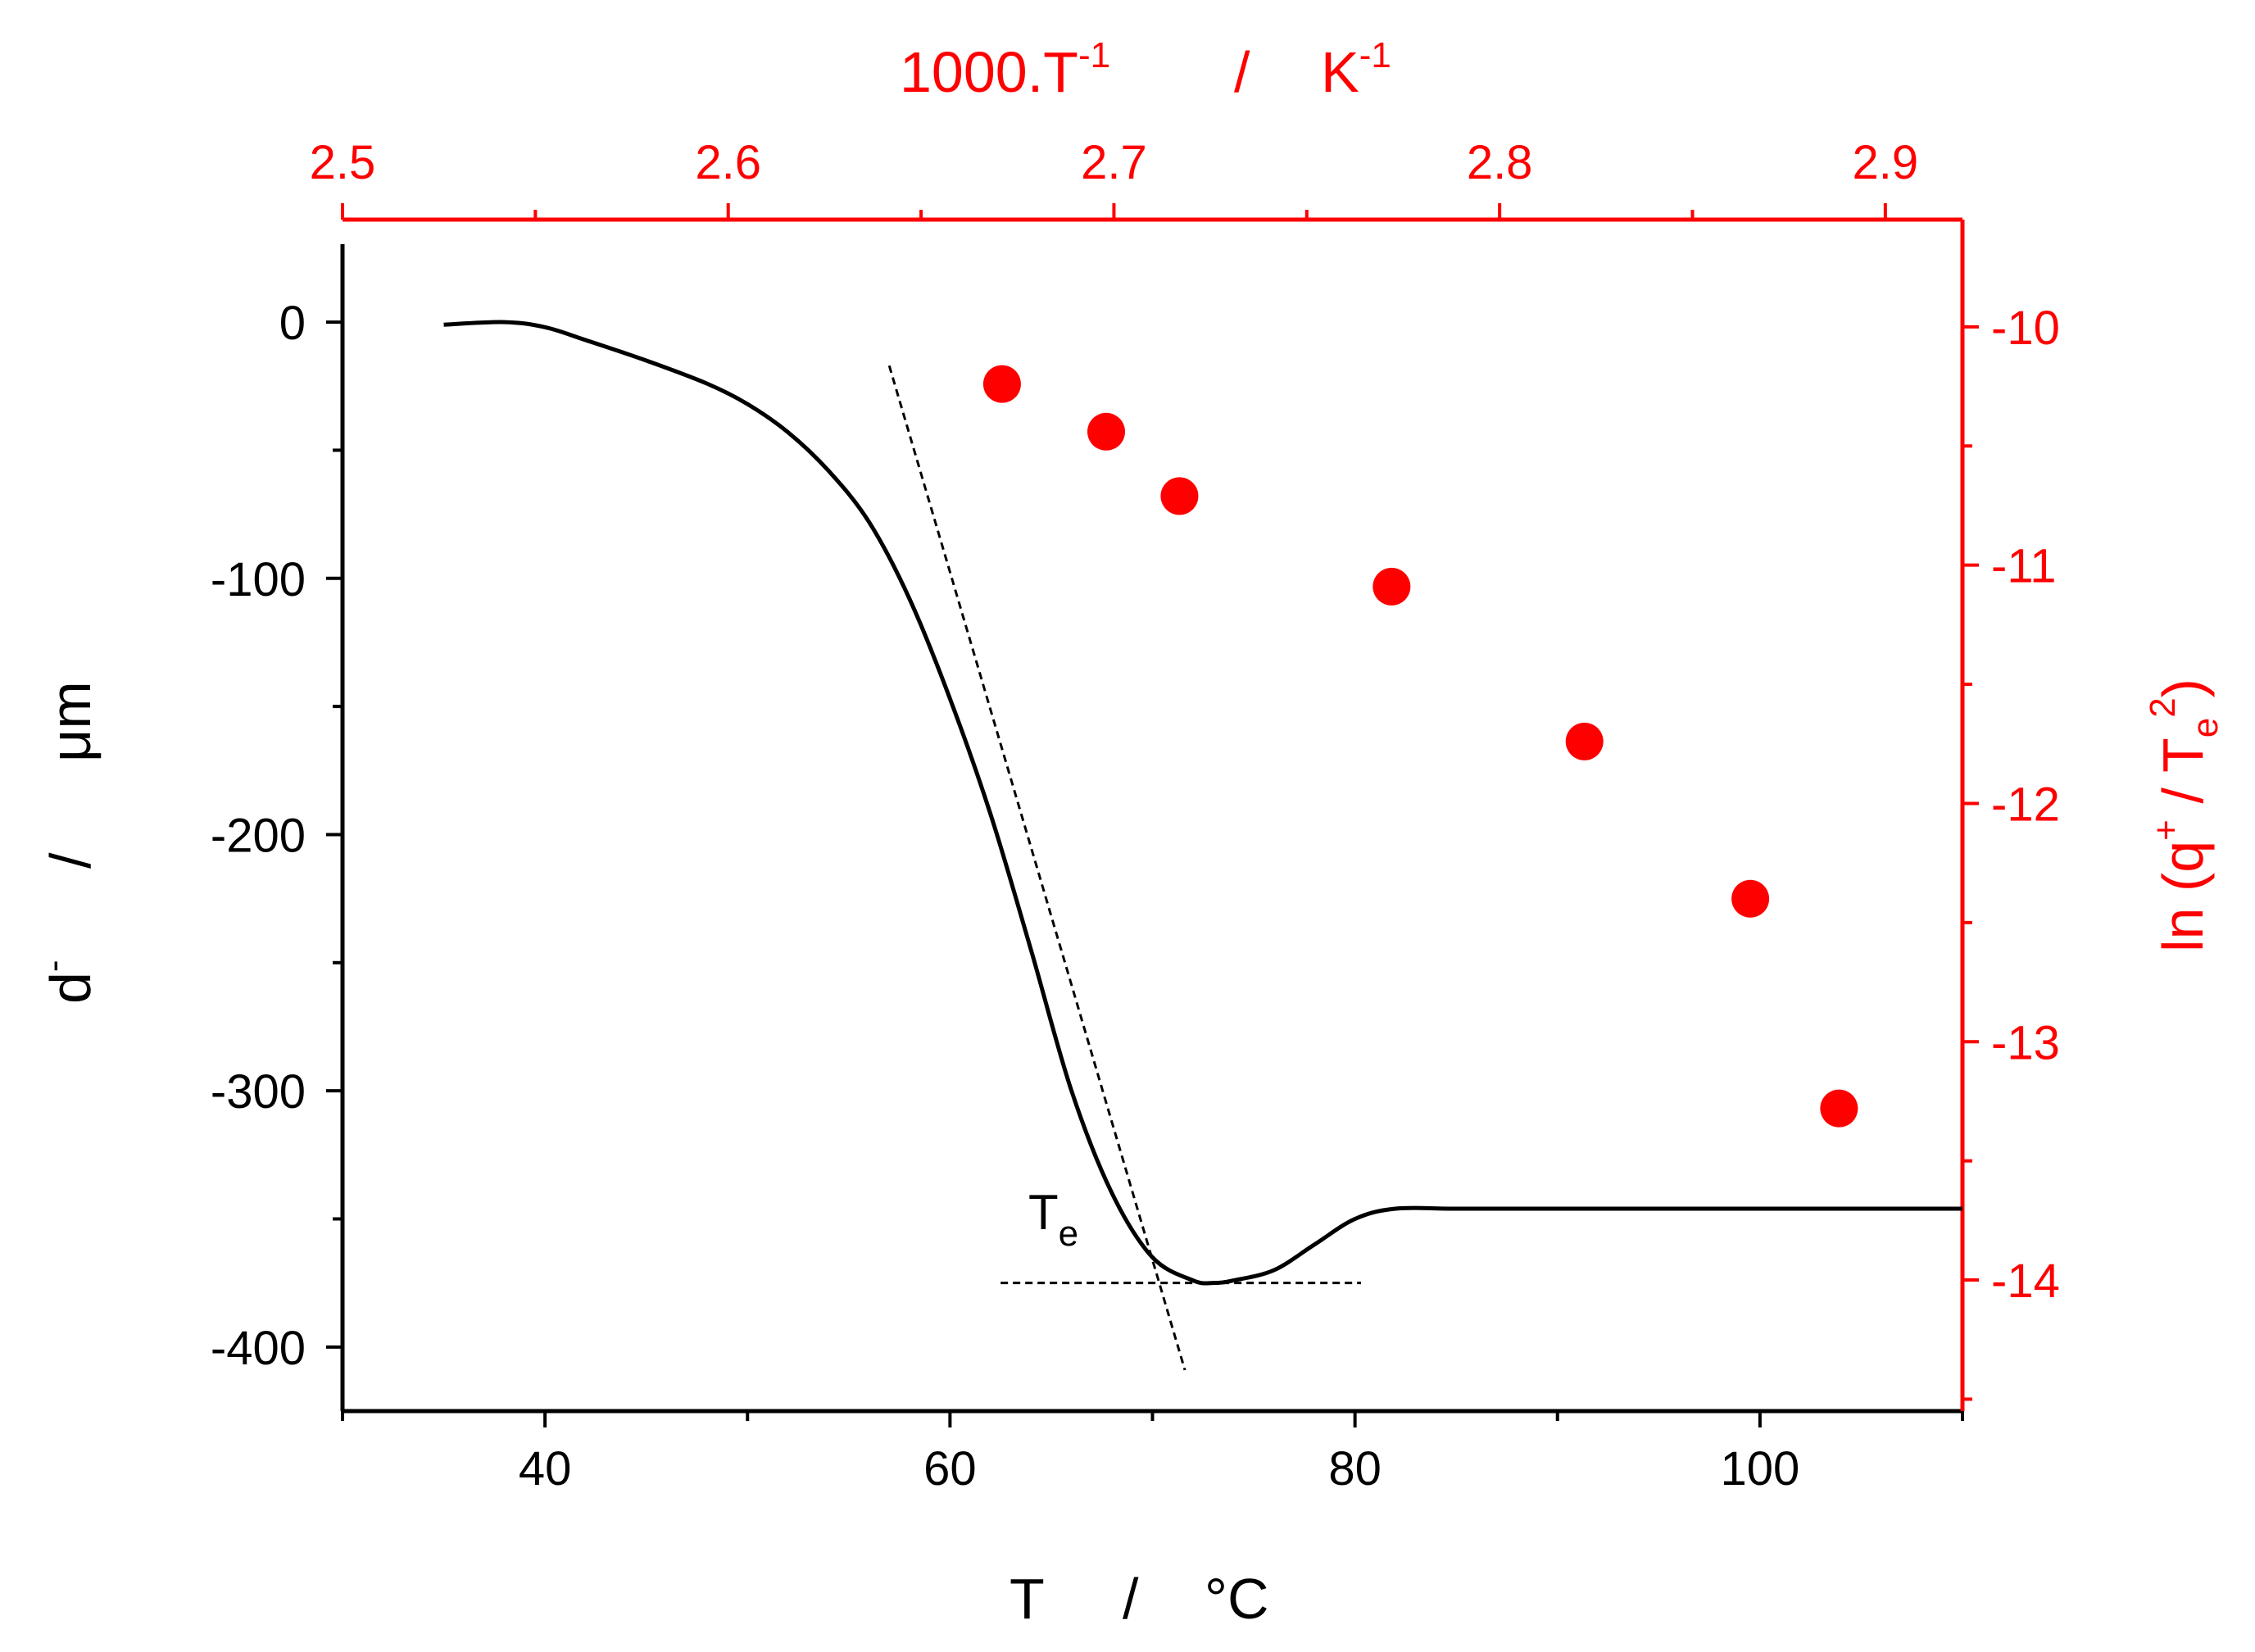 The width and height of the screenshot is (2255, 1652). Describe the element at coordinates (2025, 1042) in the screenshot. I see `right-tick-label: -13` at that location.